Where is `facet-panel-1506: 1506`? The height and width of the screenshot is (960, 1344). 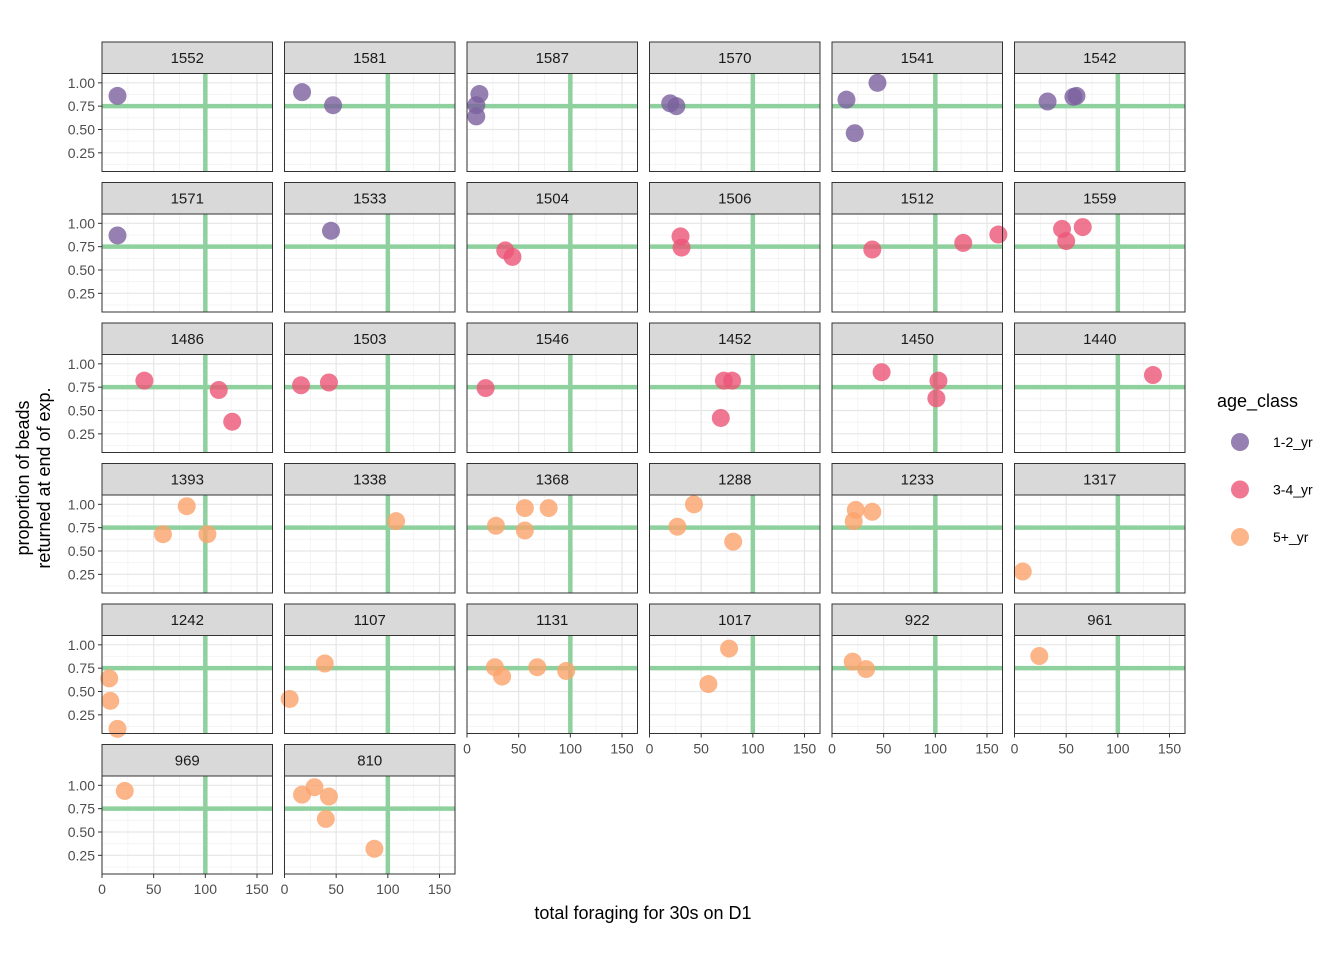 facet-panel-1506: 1506 is located at coordinates (734, 247).